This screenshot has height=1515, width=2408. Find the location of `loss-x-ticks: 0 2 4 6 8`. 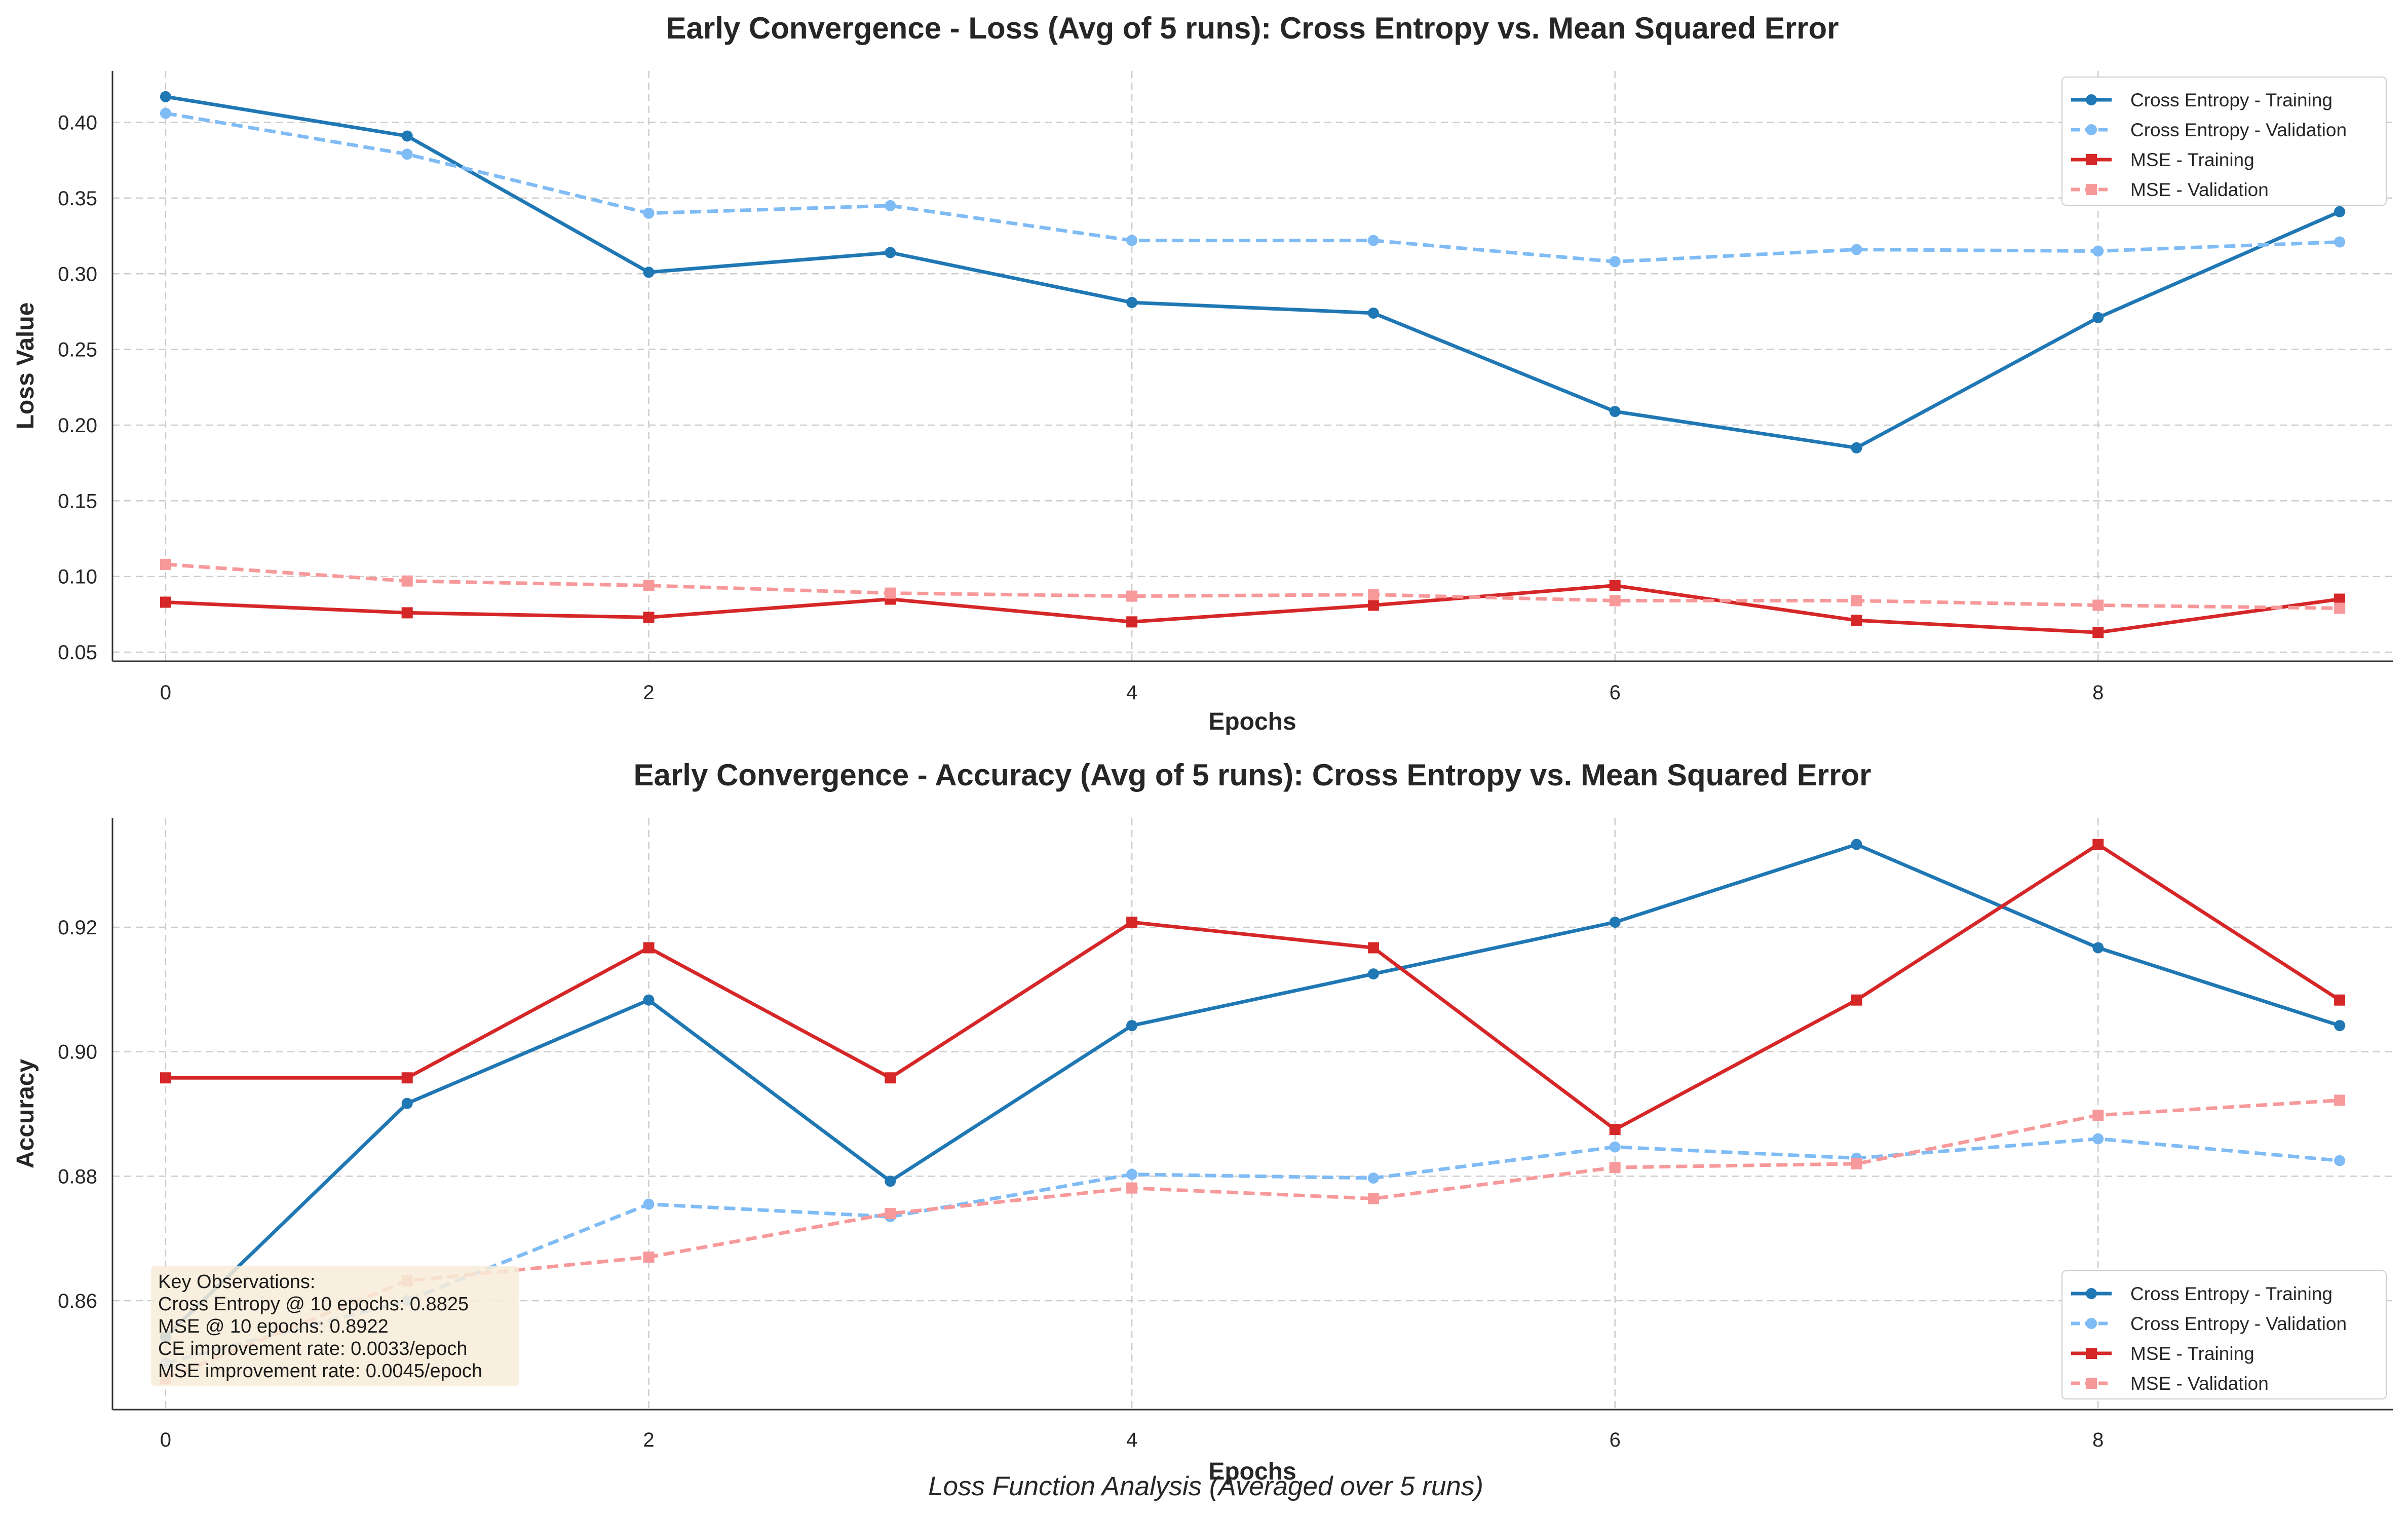

loss-x-ticks: 0 2 4 6 8 is located at coordinates (1132, 692).